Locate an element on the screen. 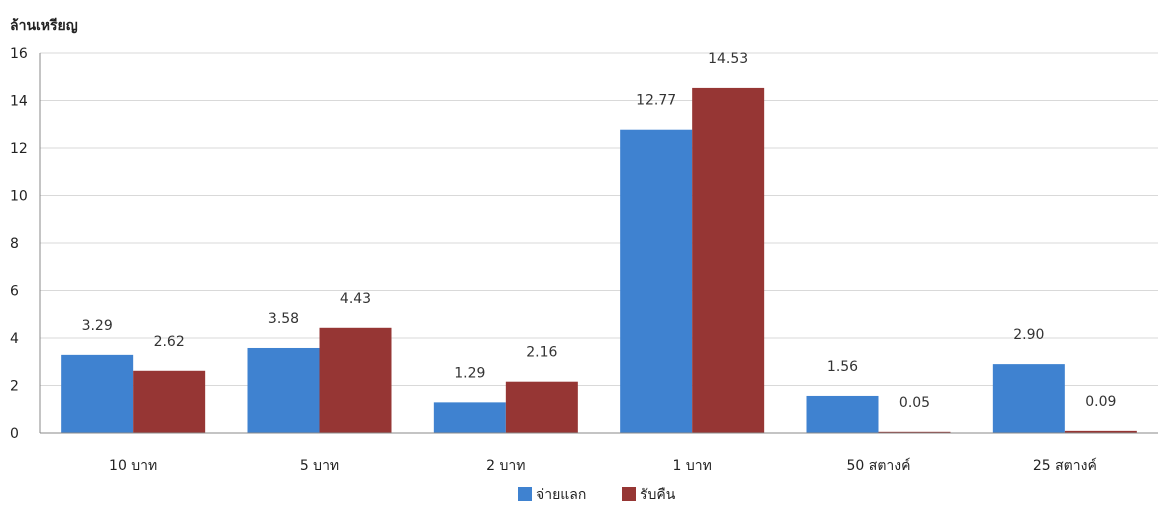 The width and height of the screenshot is (1171, 506). x-tick-label: 10 บาท is located at coordinates (133, 466).